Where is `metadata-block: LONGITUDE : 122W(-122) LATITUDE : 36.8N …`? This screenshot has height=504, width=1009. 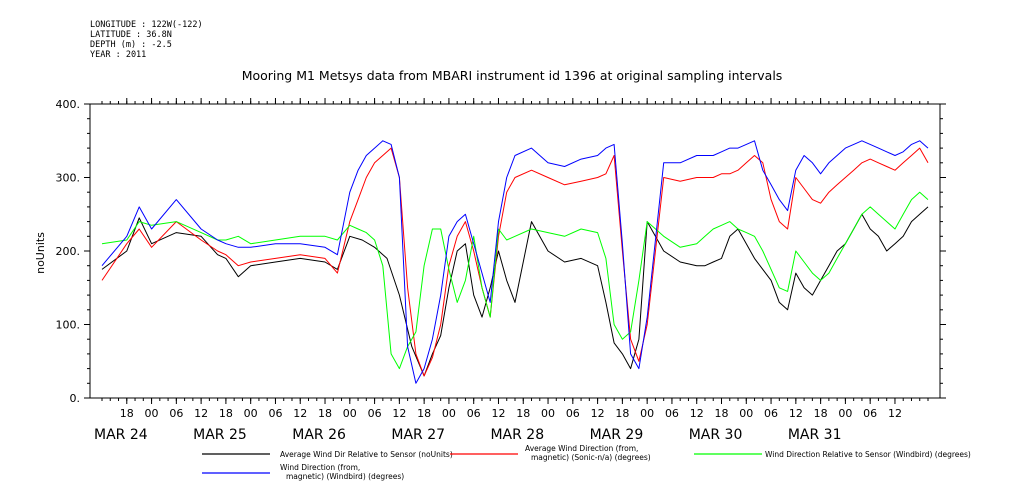
metadata-block: LONGITUDE : 122W(-122) LATITUDE : 36.8N … is located at coordinates (146, 40).